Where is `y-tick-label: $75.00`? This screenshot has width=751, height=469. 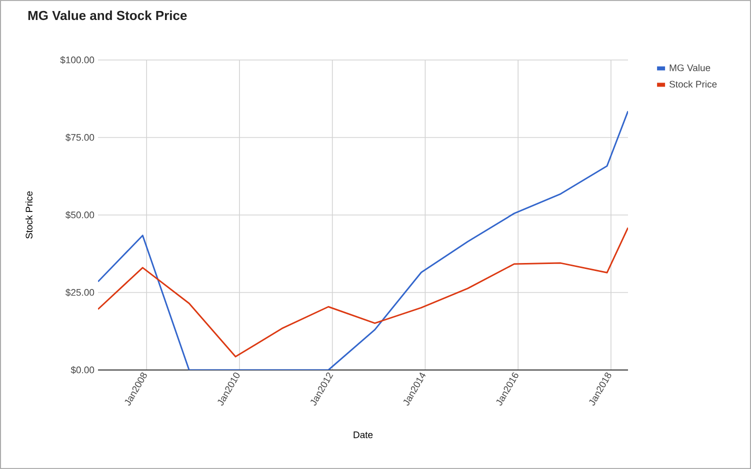
y-tick-label: $75.00 is located at coordinates (80, 138).